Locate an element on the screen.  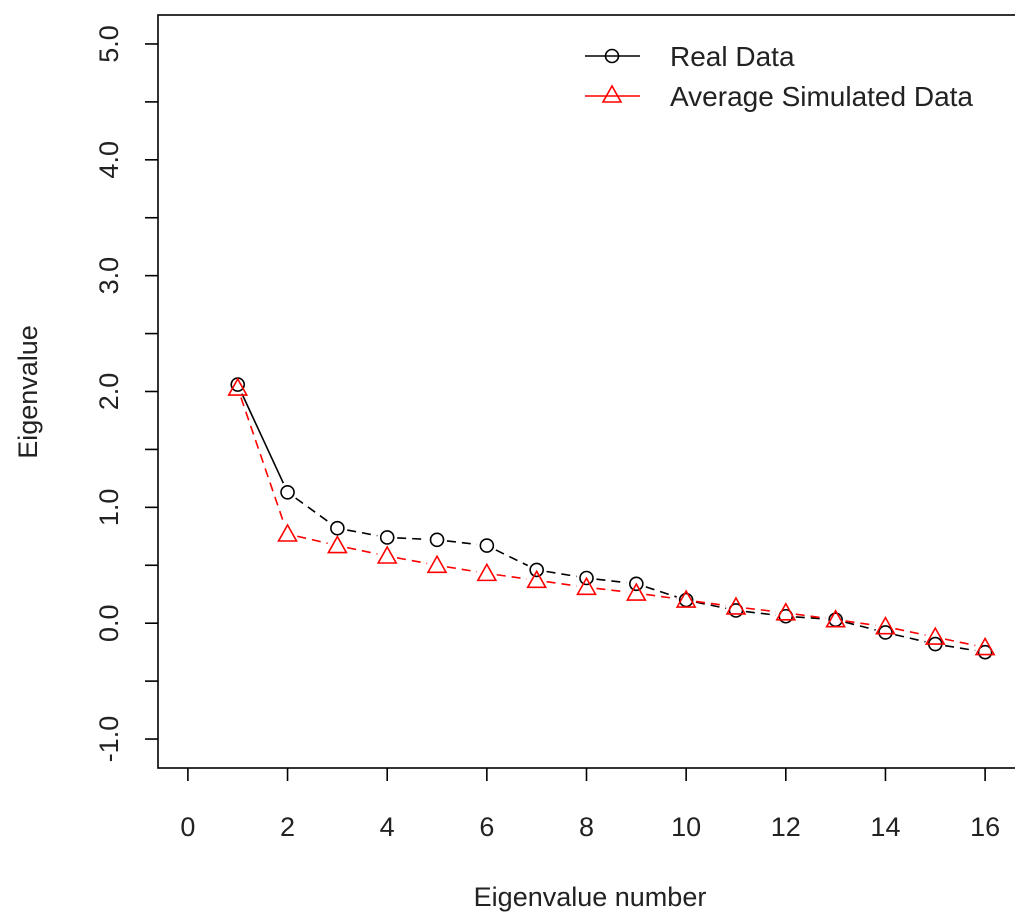
legend-label-real-data: Real Data is located at coordinates (732, 56).